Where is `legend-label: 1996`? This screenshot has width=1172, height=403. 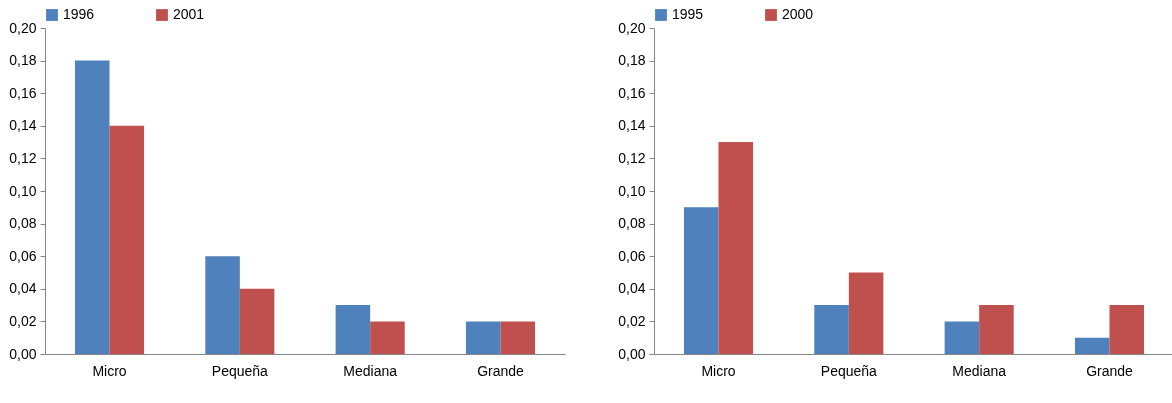
legend-label: 1996 is located at coordinates (79, 14).